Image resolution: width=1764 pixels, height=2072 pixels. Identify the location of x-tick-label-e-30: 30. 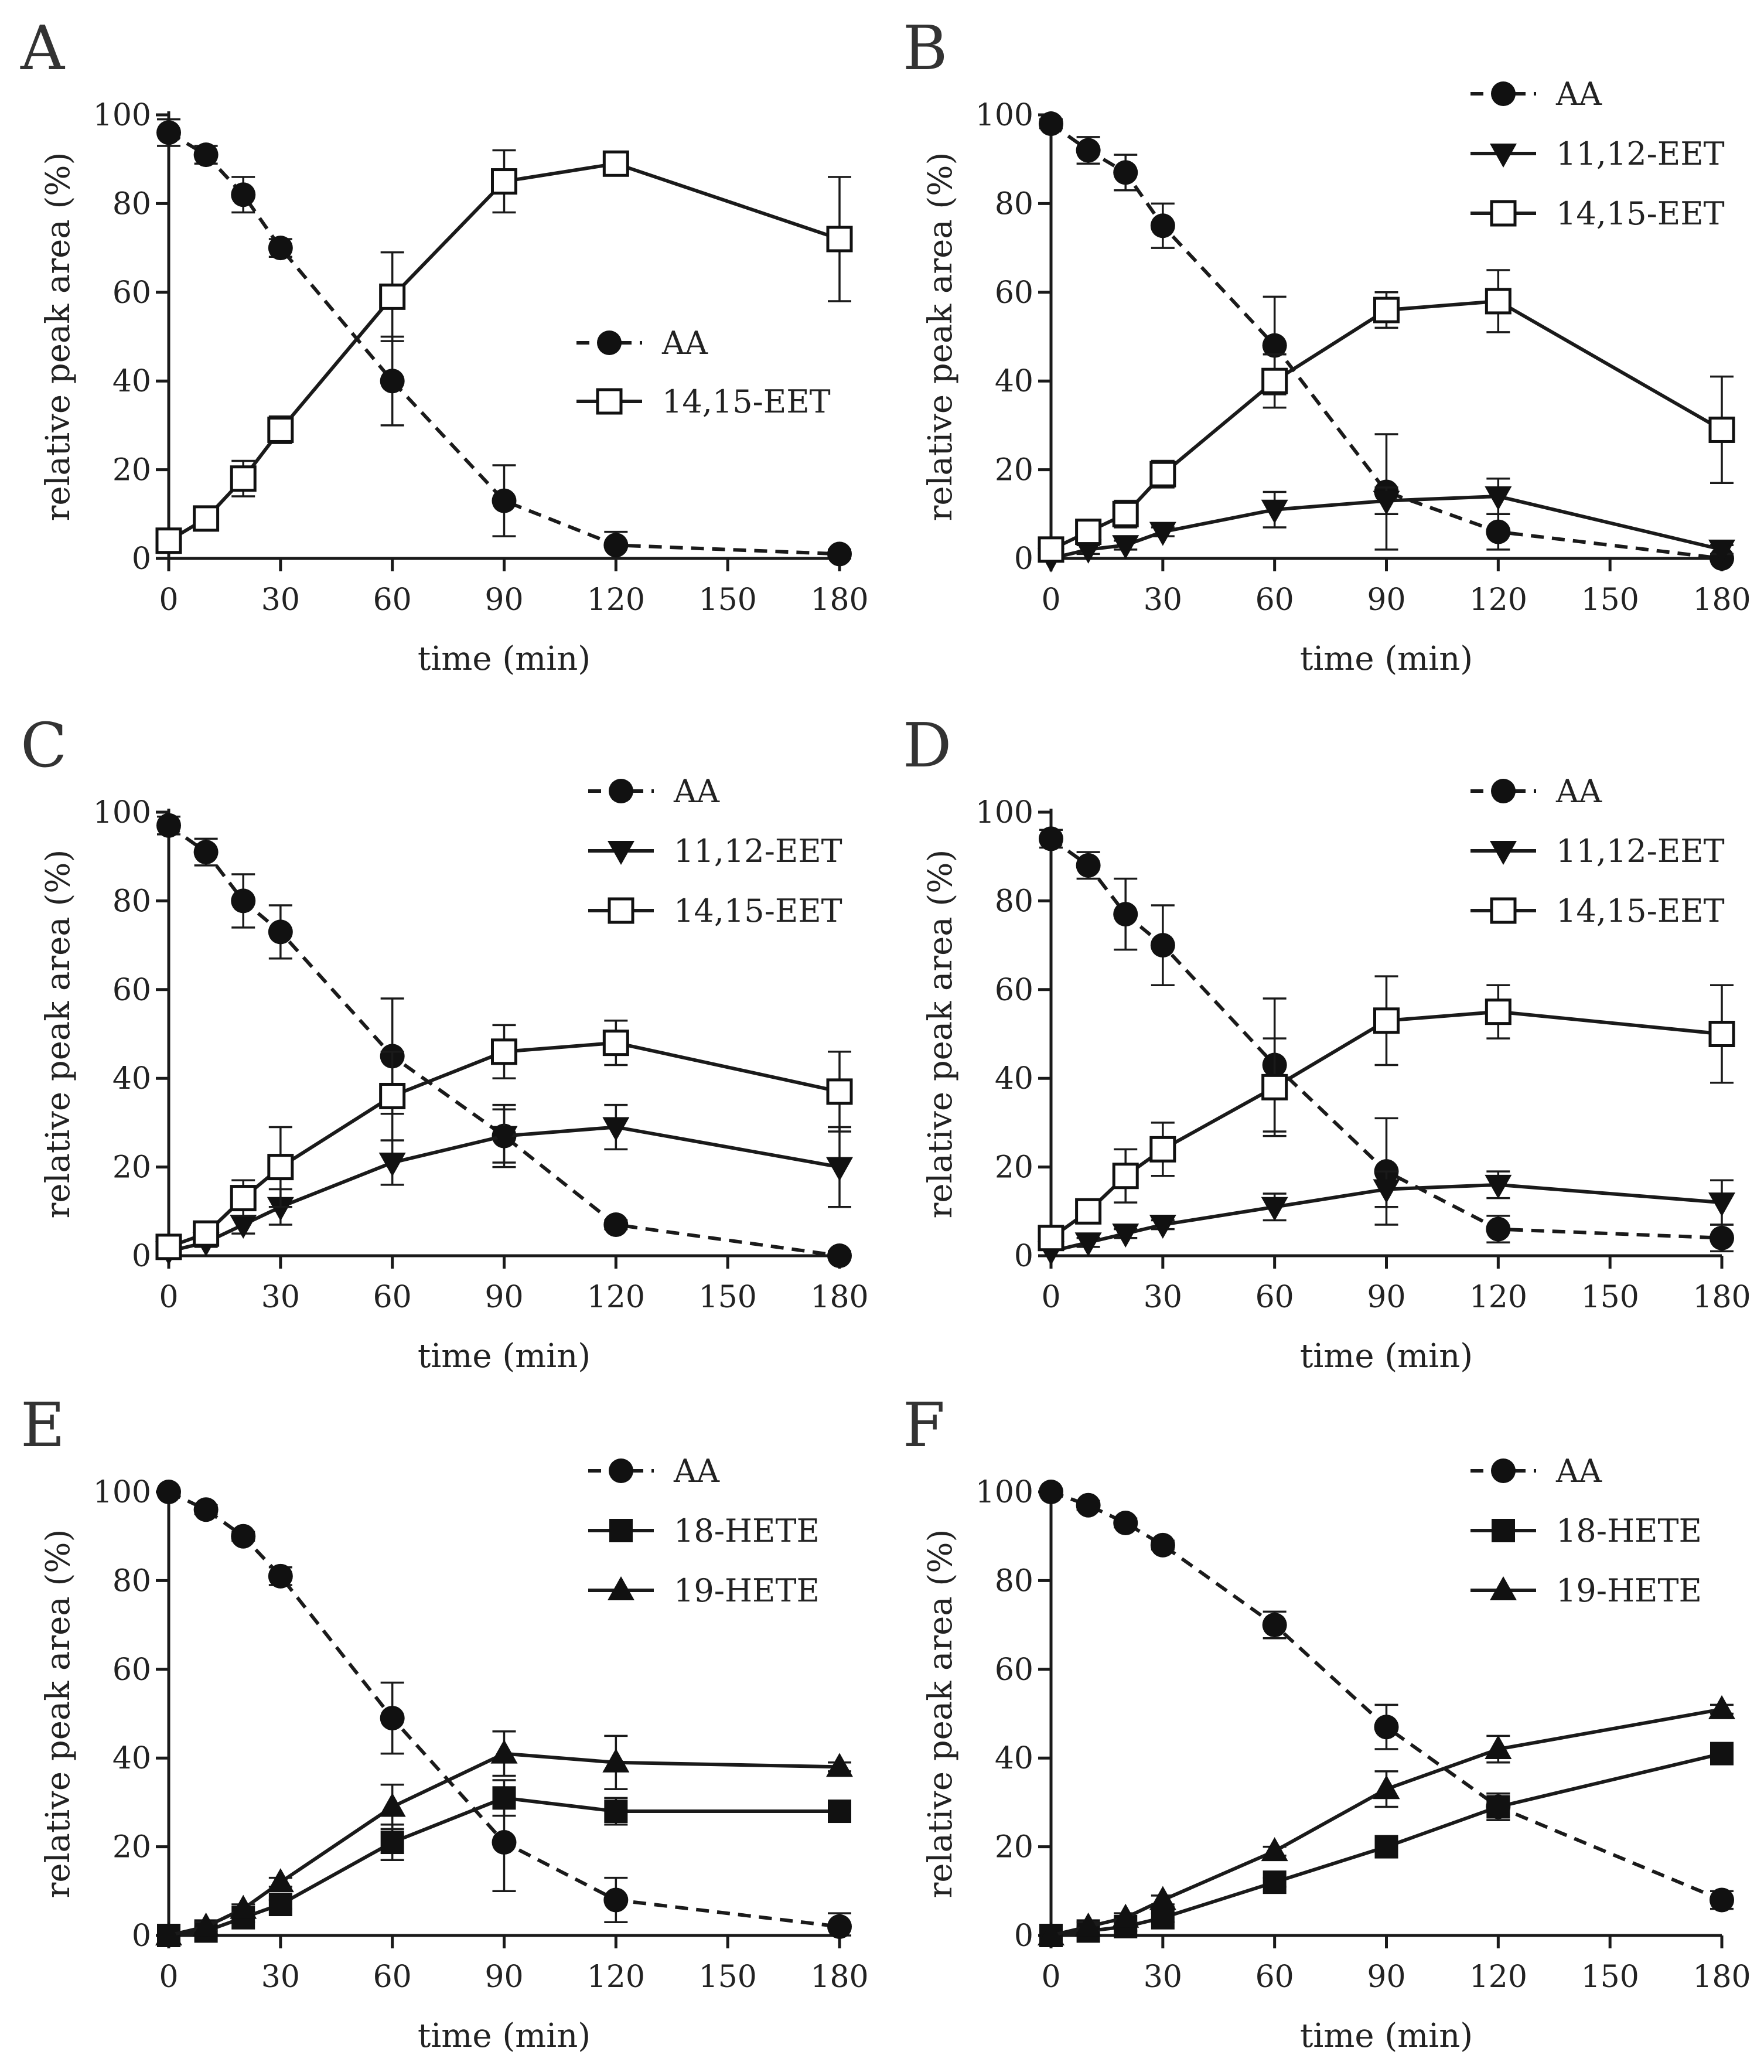
(280, 1977).